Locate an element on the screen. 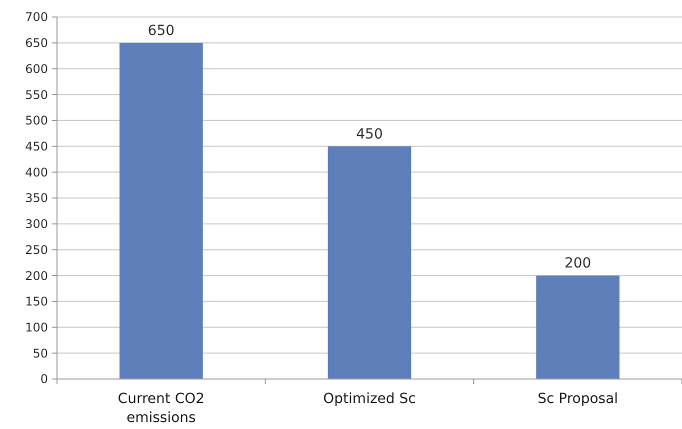  data-label: 650 is located at coordinates (161, 30).